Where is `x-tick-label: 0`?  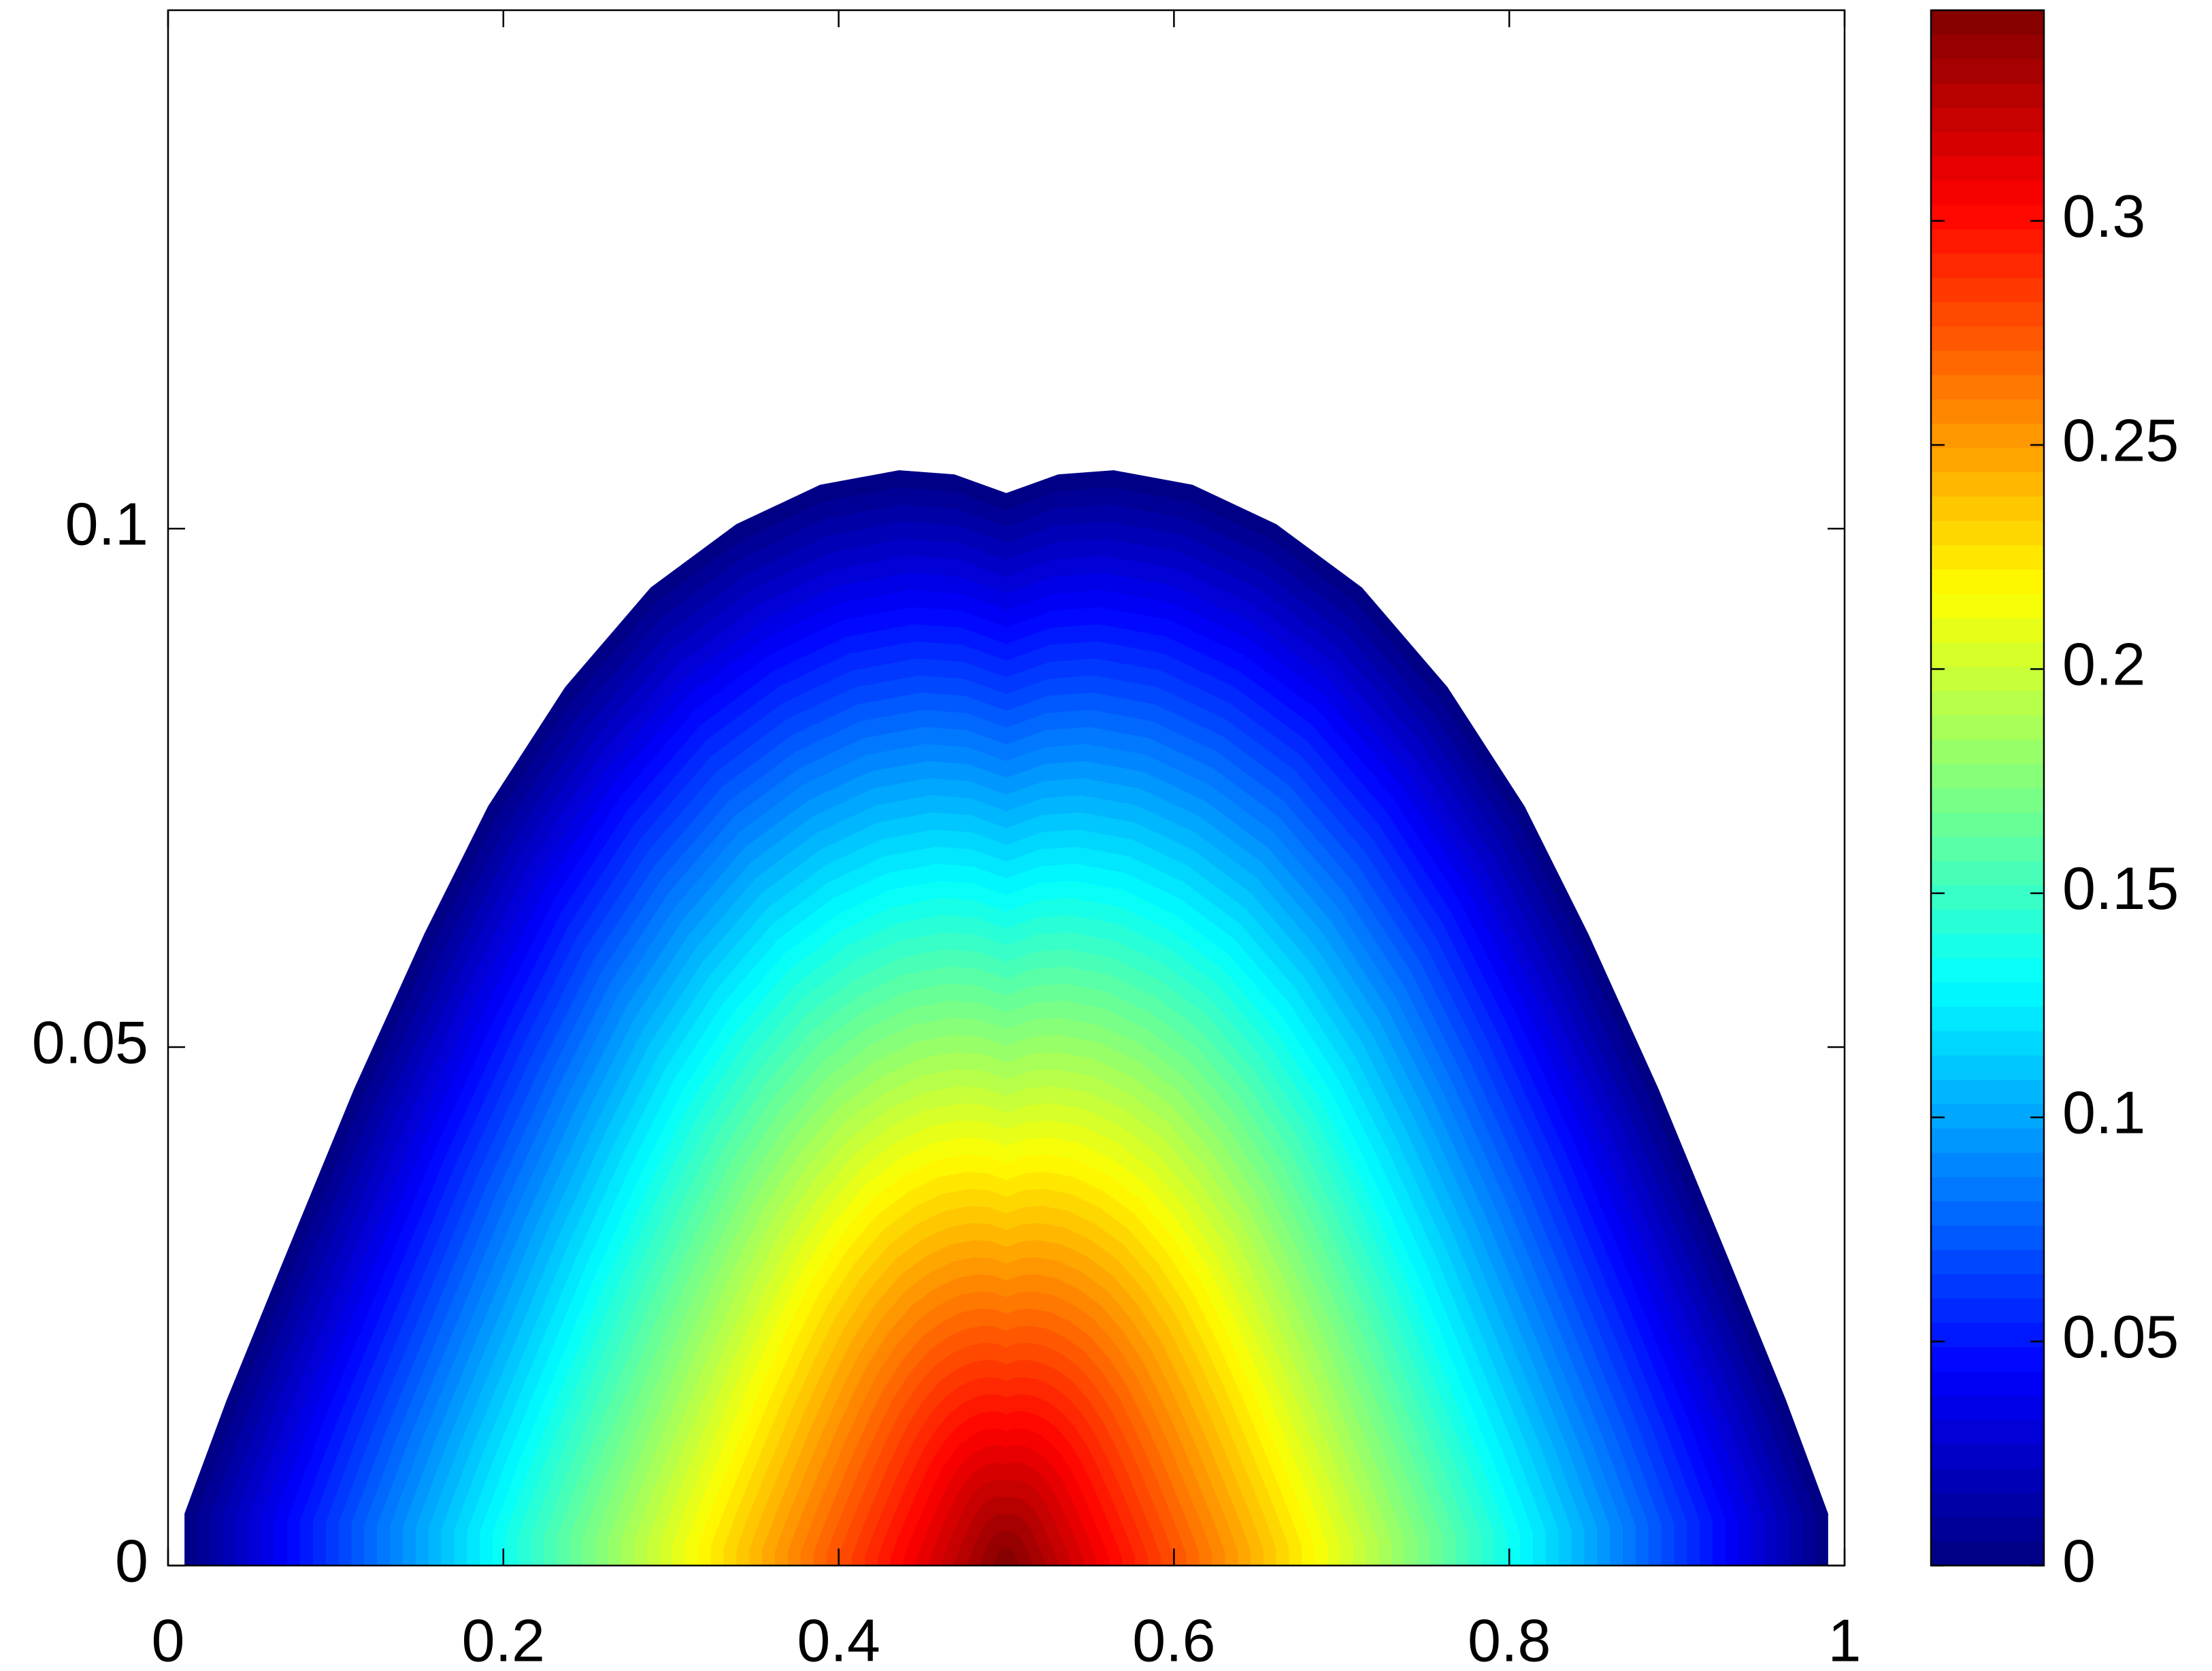 x-tick-label: 0 is located at coordinates (168, 1639).